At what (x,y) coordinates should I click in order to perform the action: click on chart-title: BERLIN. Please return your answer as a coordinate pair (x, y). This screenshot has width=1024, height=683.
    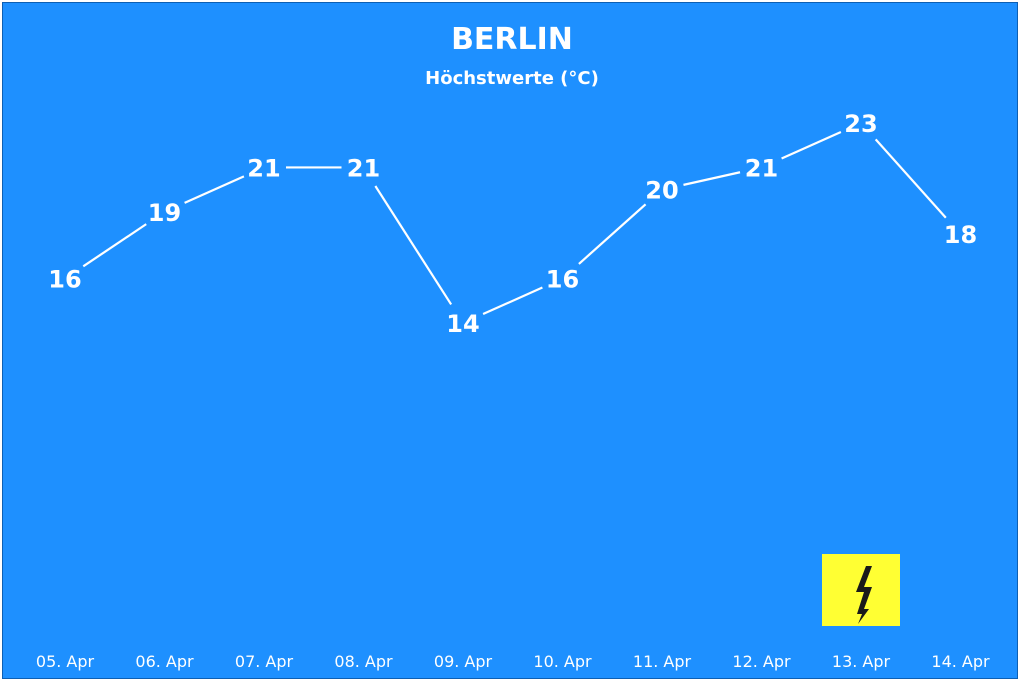
    Looking at the image, I should click on (512, 39).